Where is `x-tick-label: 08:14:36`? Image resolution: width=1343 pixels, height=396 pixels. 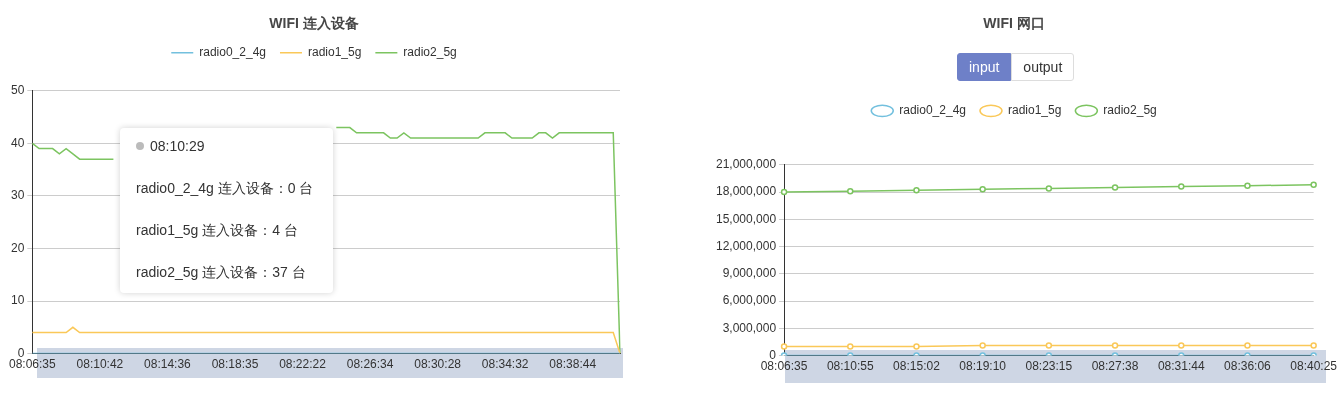 x-tick-label: 08:14:36 is located at coordinates (168, 364).